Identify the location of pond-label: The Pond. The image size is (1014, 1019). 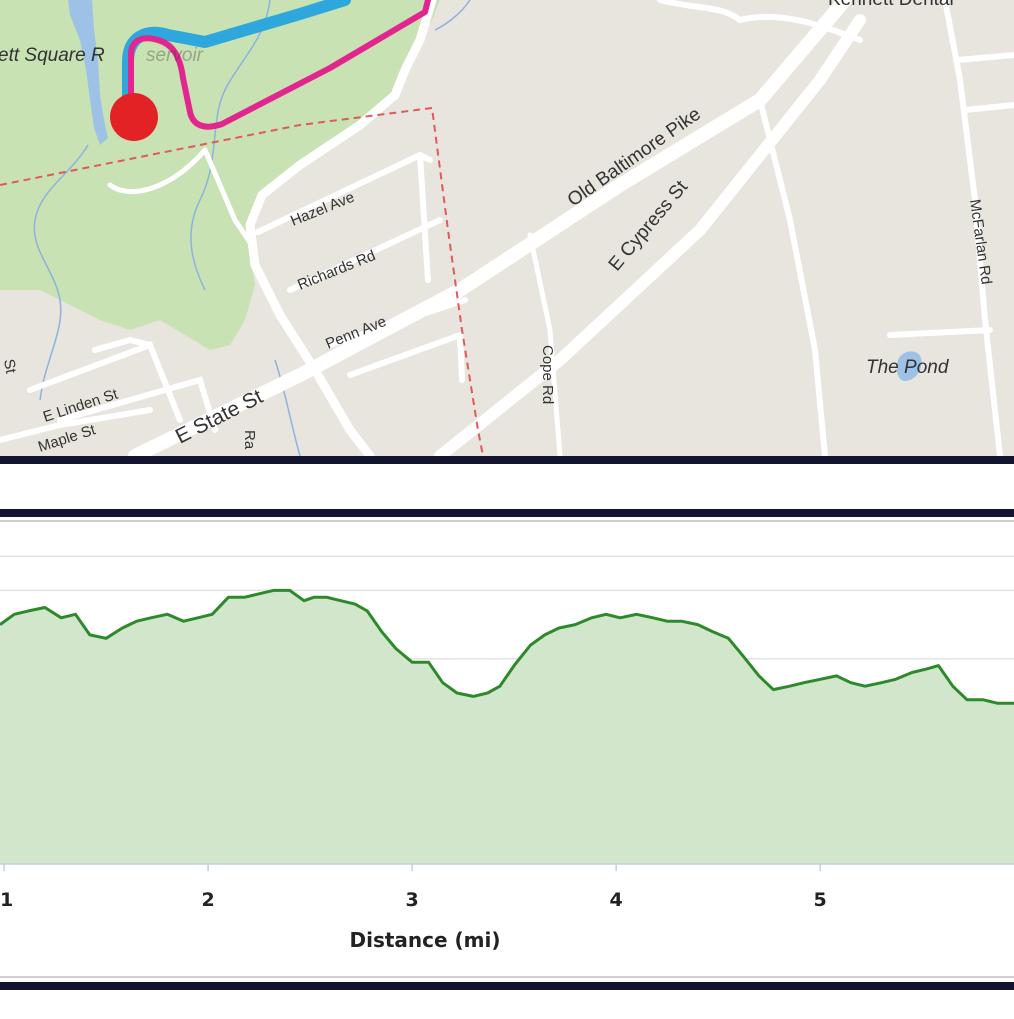
(908, 367).